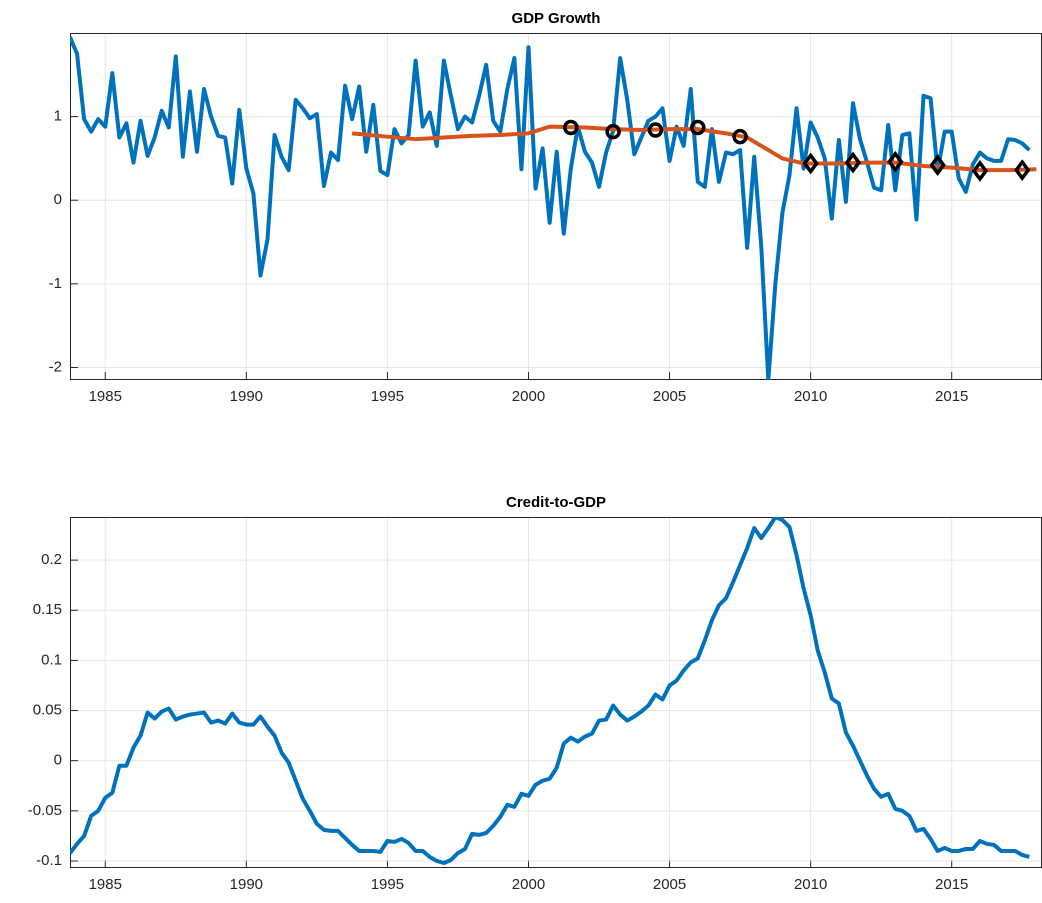 The width and height of the screenshot is (1042, 903). Describe the element at coordinates (55, 283) in the screenshot. I see `y-tick-label: -1` at that location.